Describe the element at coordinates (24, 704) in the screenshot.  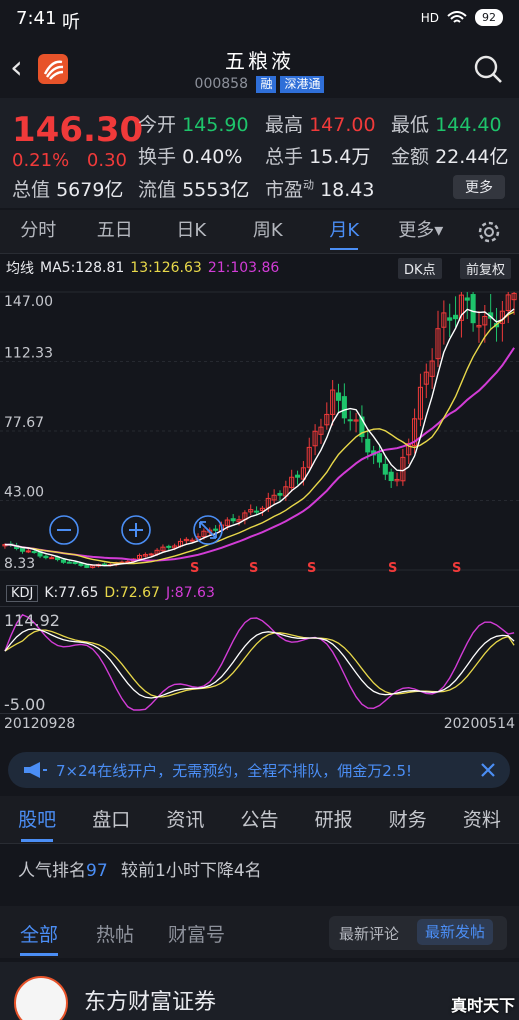
I see `kdj-axis-bottom: -5.00` at that location.